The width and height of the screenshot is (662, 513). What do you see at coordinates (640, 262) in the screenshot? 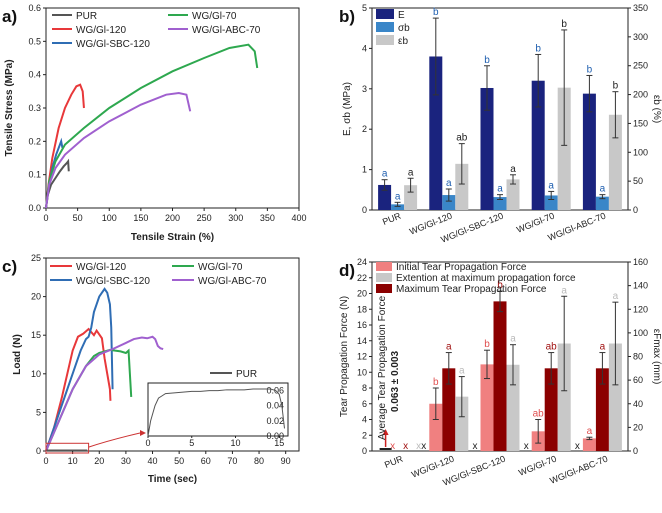
I see `panel-d-ytick-right-label: 160` at bounding box center [640, 262].